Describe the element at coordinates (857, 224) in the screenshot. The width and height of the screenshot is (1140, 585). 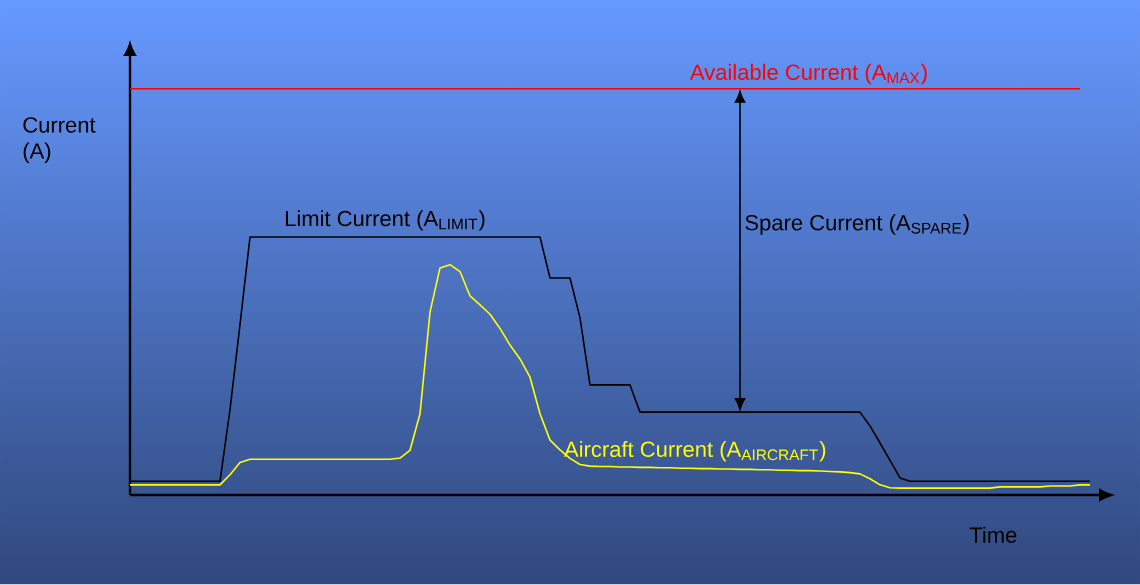
I see `annotation: Spare Current (A$_{SPARE}$)` at that location.